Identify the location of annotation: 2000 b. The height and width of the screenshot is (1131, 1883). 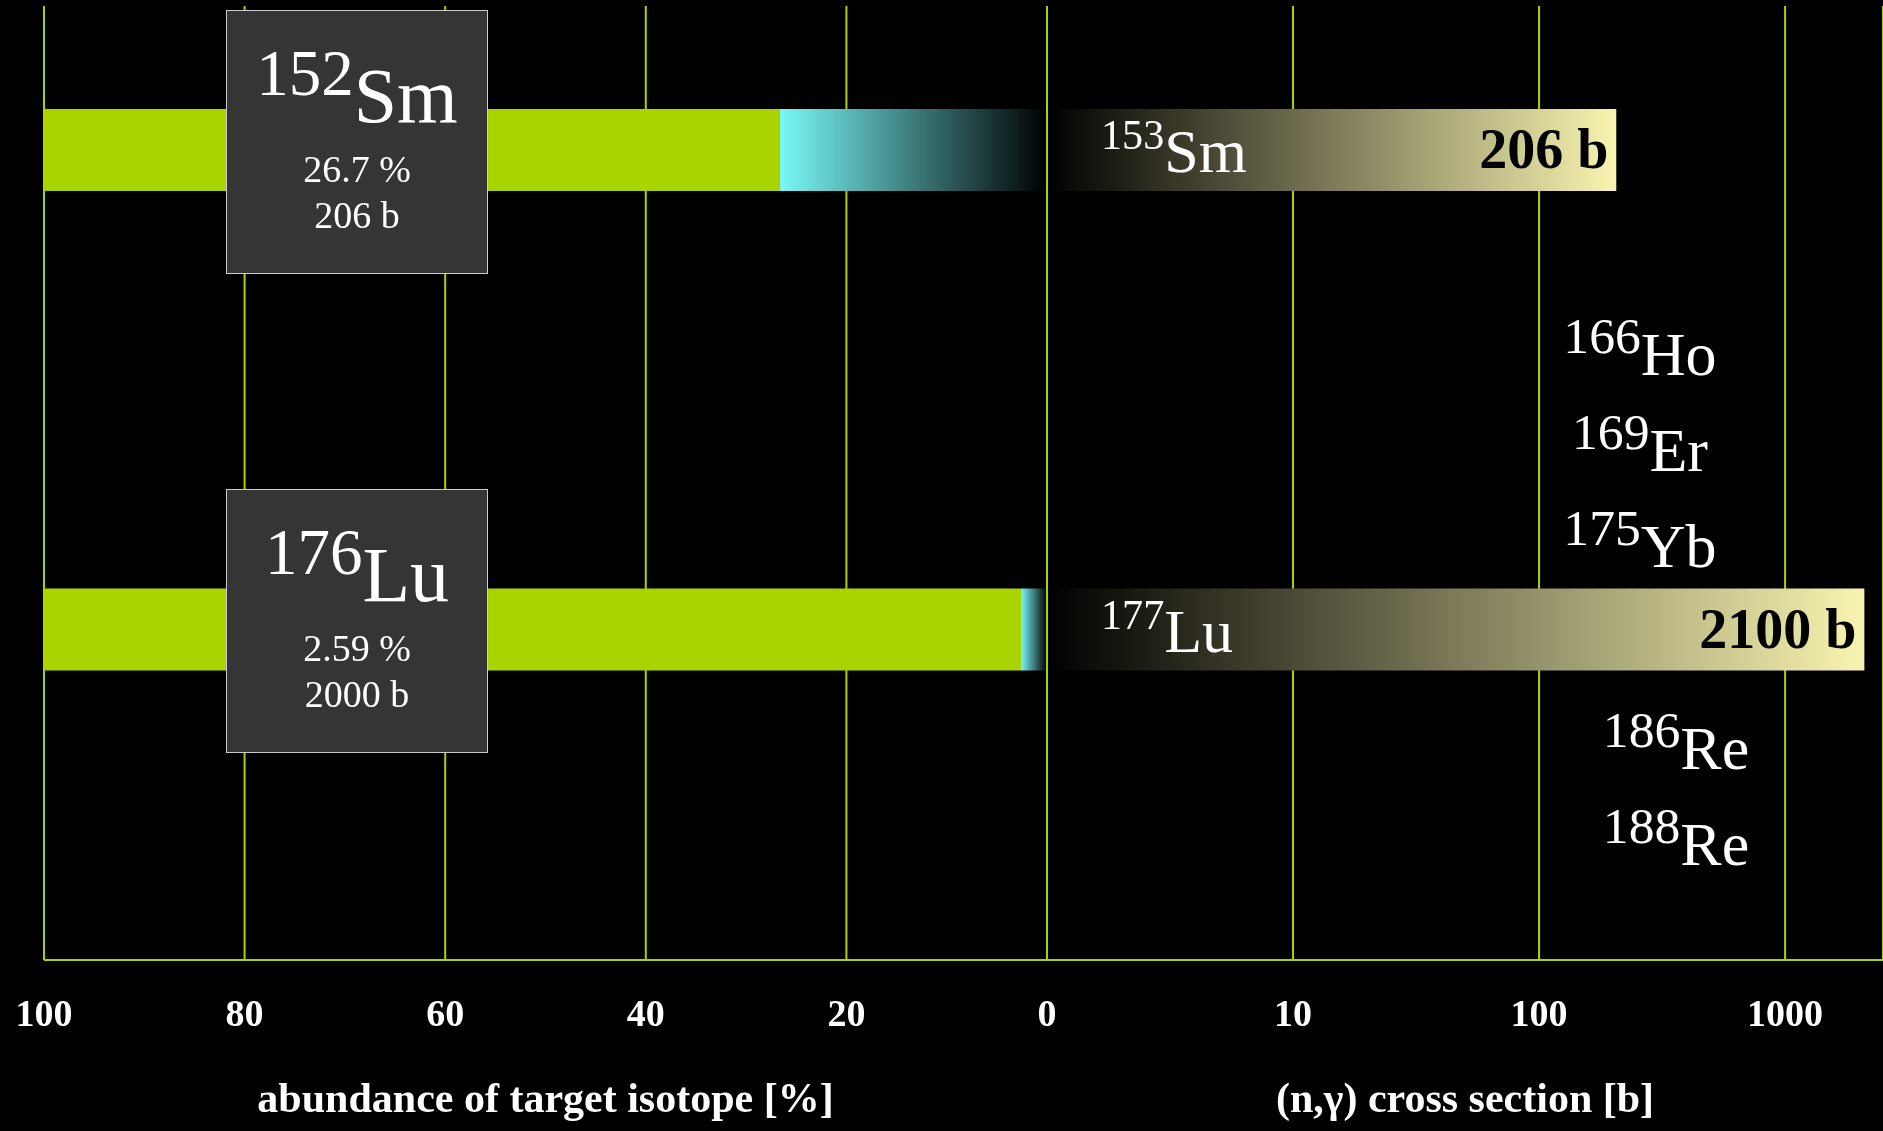
(357, 695).